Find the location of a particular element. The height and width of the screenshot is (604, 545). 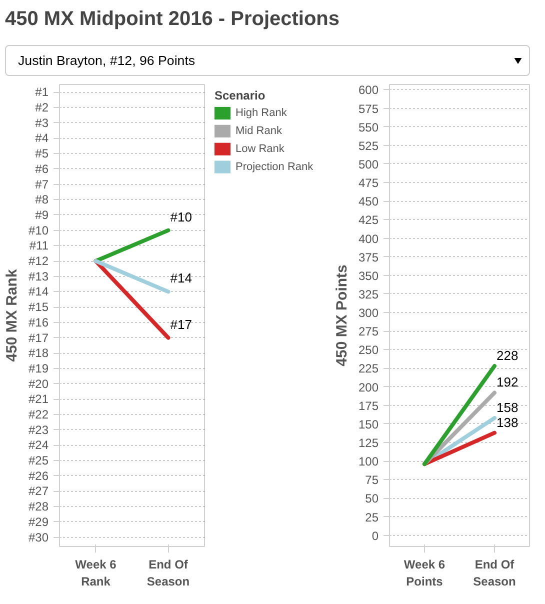

x-tick-label: Week 6 Rank is located at coordinates (96, 573).